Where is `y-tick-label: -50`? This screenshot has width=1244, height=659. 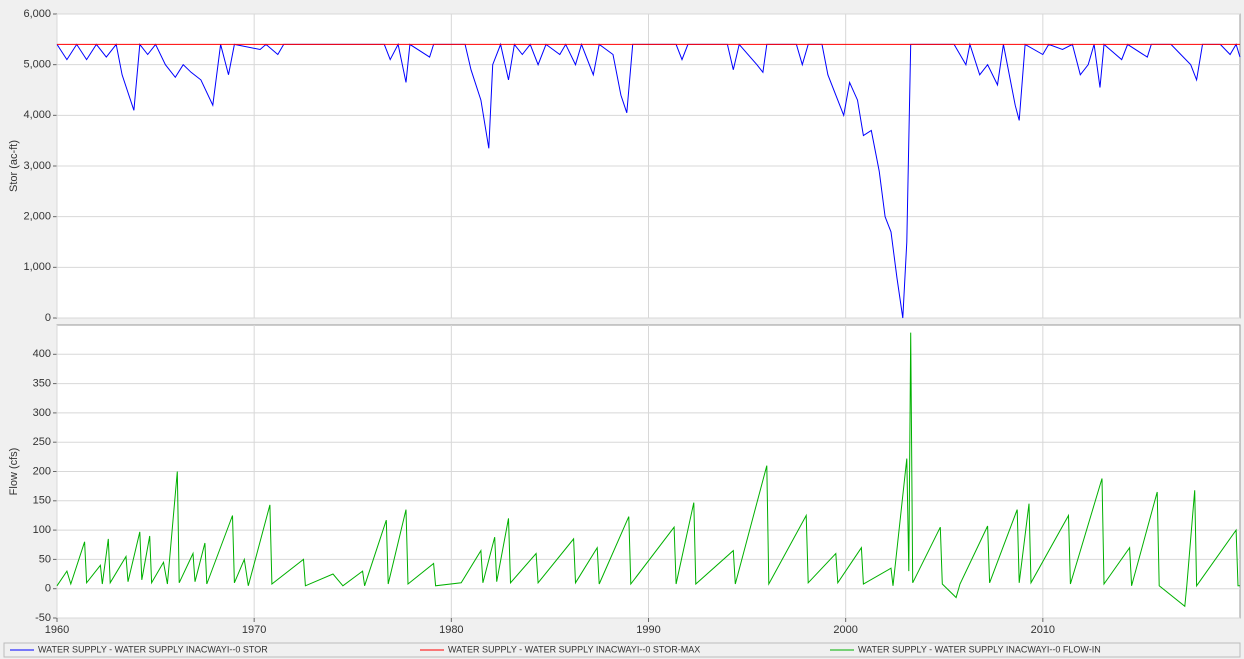
y-tick-label: -50 is located at coordinates (43, 618).